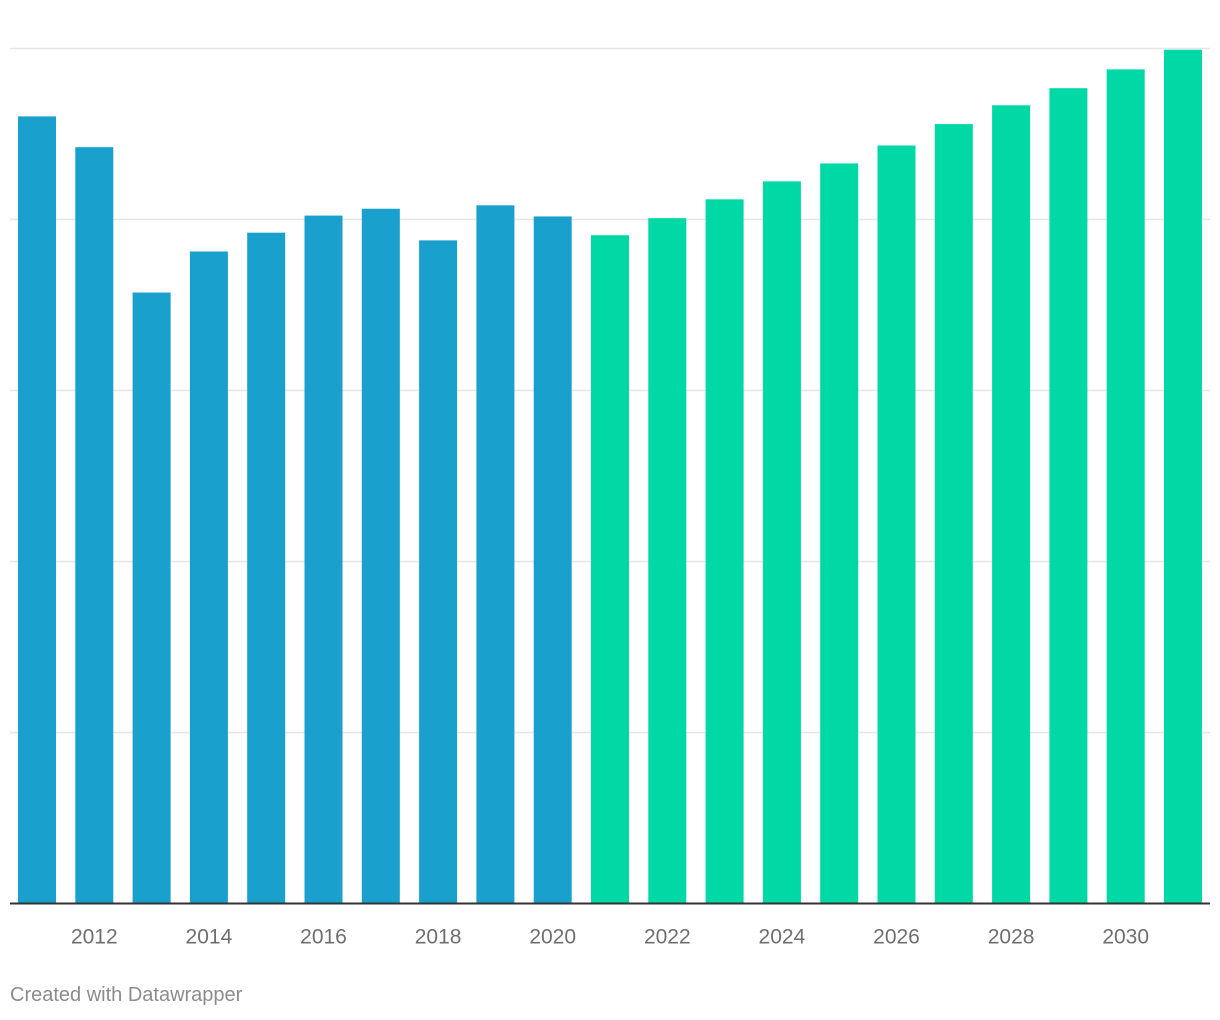 The height and width of the screenshot is (1020, 1220). Describe the element at coordinates (94, 937) in the screenshot. I see `x-tick-label-2012: 2012` at that location.